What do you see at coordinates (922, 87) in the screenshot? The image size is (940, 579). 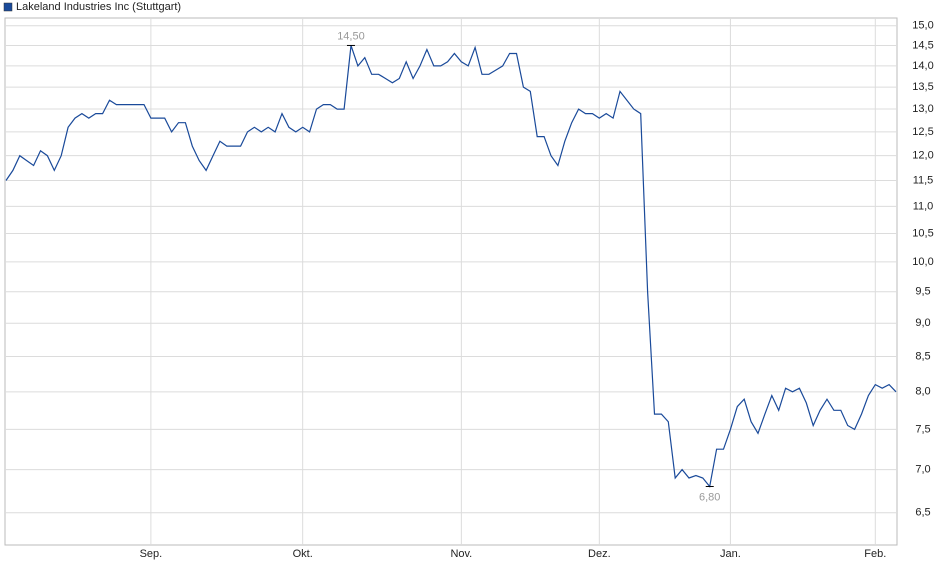 I see `y-tick-label: 13,5` at bounding box center [922, 87].